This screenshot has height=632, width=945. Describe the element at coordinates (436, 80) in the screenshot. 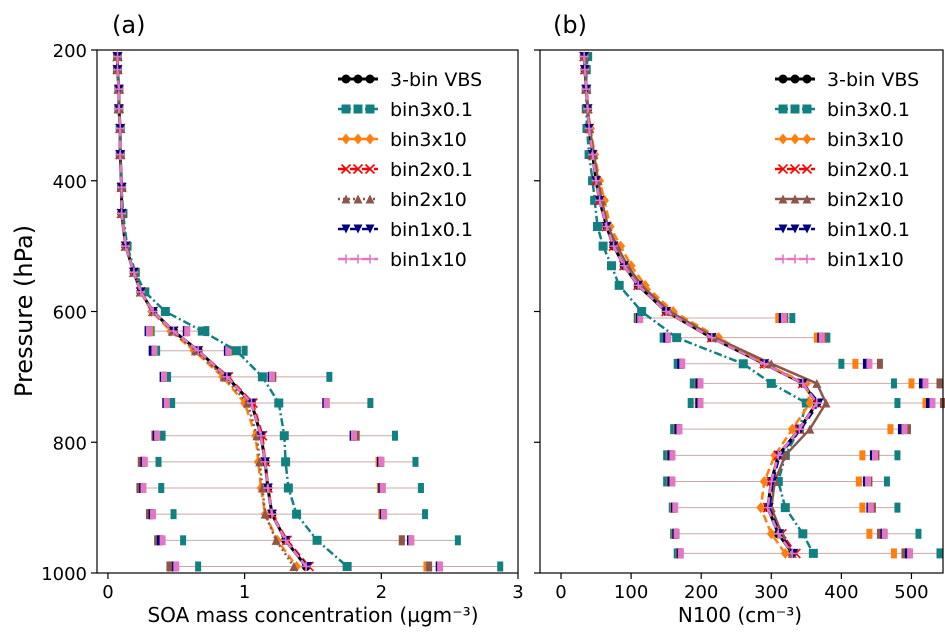

I see `legend-label-a: 3-bin VBS` at that location.